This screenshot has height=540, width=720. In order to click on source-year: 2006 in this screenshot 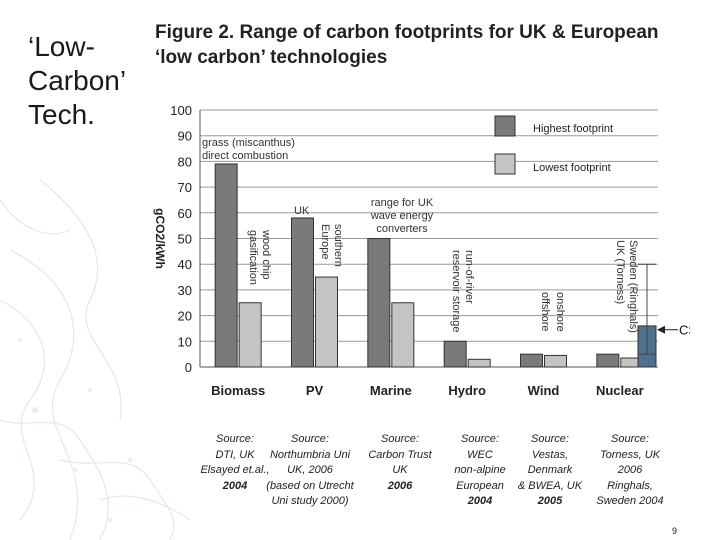, I will do `click(400, 485)`.